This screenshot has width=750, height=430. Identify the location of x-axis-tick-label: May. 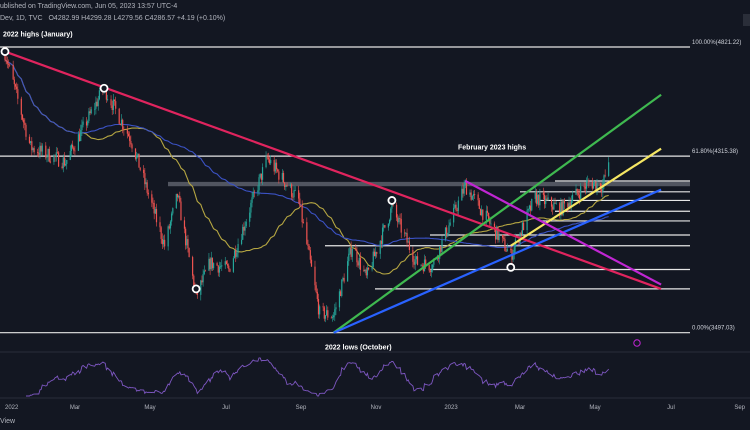
(149, 408).